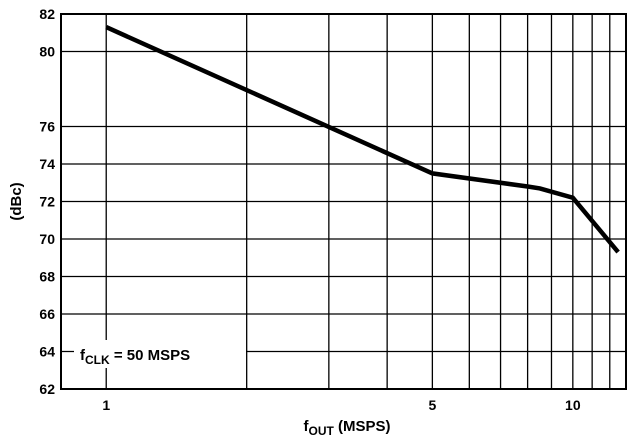  What do you see at coordinates (47, 239) in the screenshot?
I see `y-tick-label: 70` at bounding box center [47, 239].